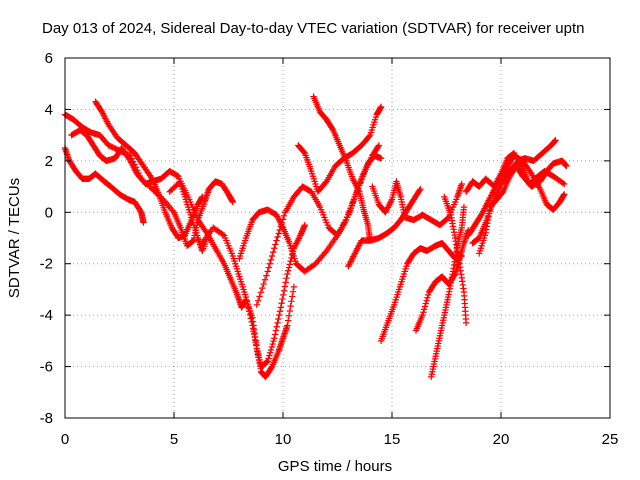 This screenshot has width=640, height=480. Describe the element at coordinates (49, 109) in the screenshot. I see `y-tick-label: 4` at that location.